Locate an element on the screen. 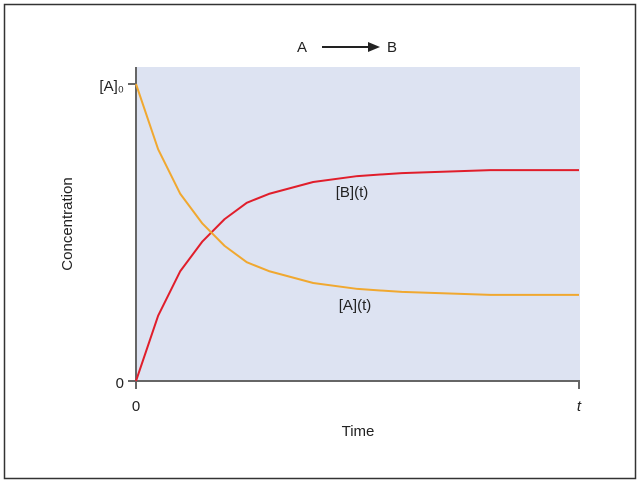 Image resolution: width=640 pixels, height=488 pixels. x-axis-label: Time is located at coordinates (358, 431).